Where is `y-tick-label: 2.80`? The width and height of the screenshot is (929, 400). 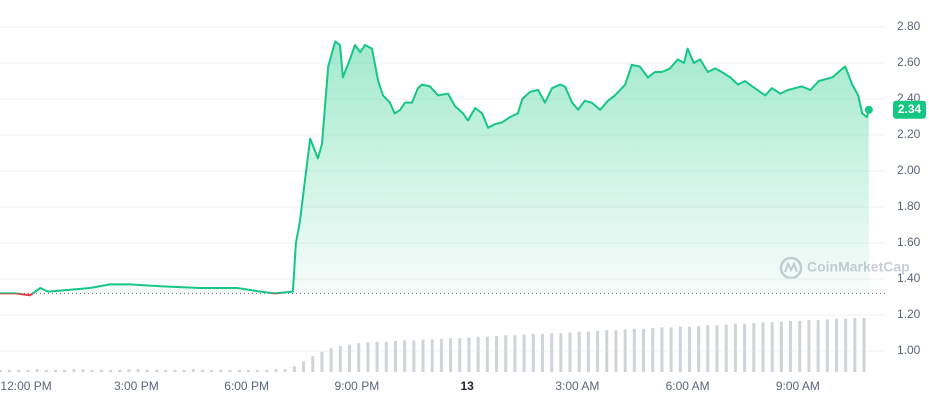
y-tick-label: 2.80 is located at coordinates (909, 26).